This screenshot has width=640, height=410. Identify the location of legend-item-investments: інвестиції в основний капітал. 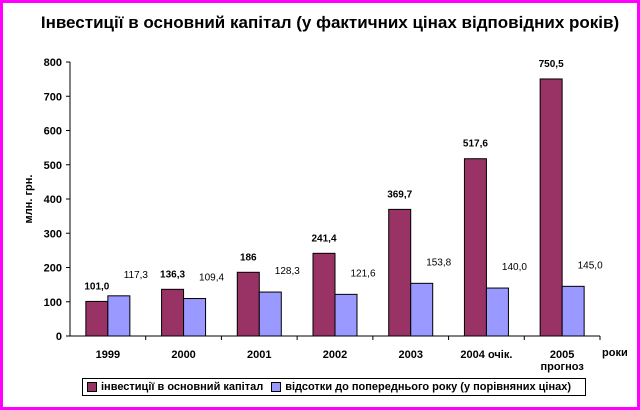
(175, 387).